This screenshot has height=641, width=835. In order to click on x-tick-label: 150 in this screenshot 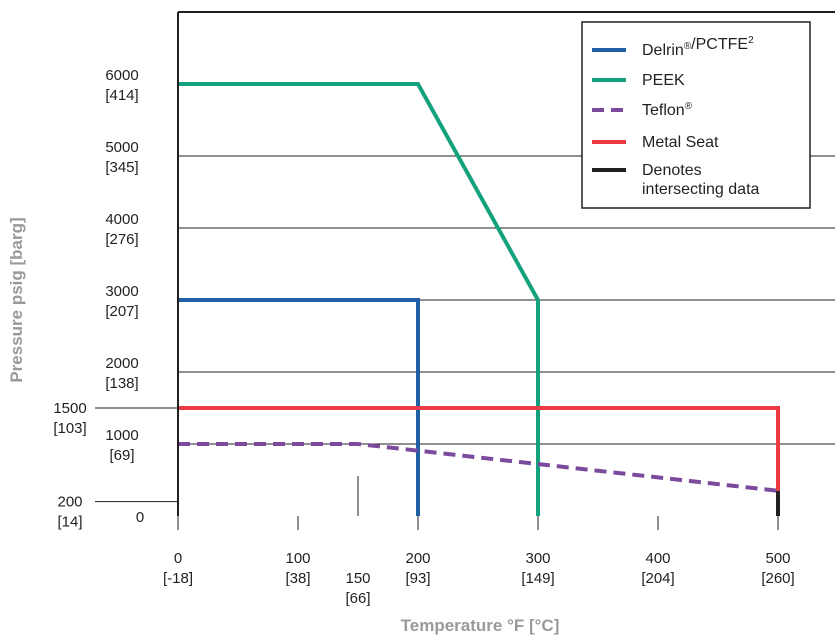, I will do `click(357, 578)`.